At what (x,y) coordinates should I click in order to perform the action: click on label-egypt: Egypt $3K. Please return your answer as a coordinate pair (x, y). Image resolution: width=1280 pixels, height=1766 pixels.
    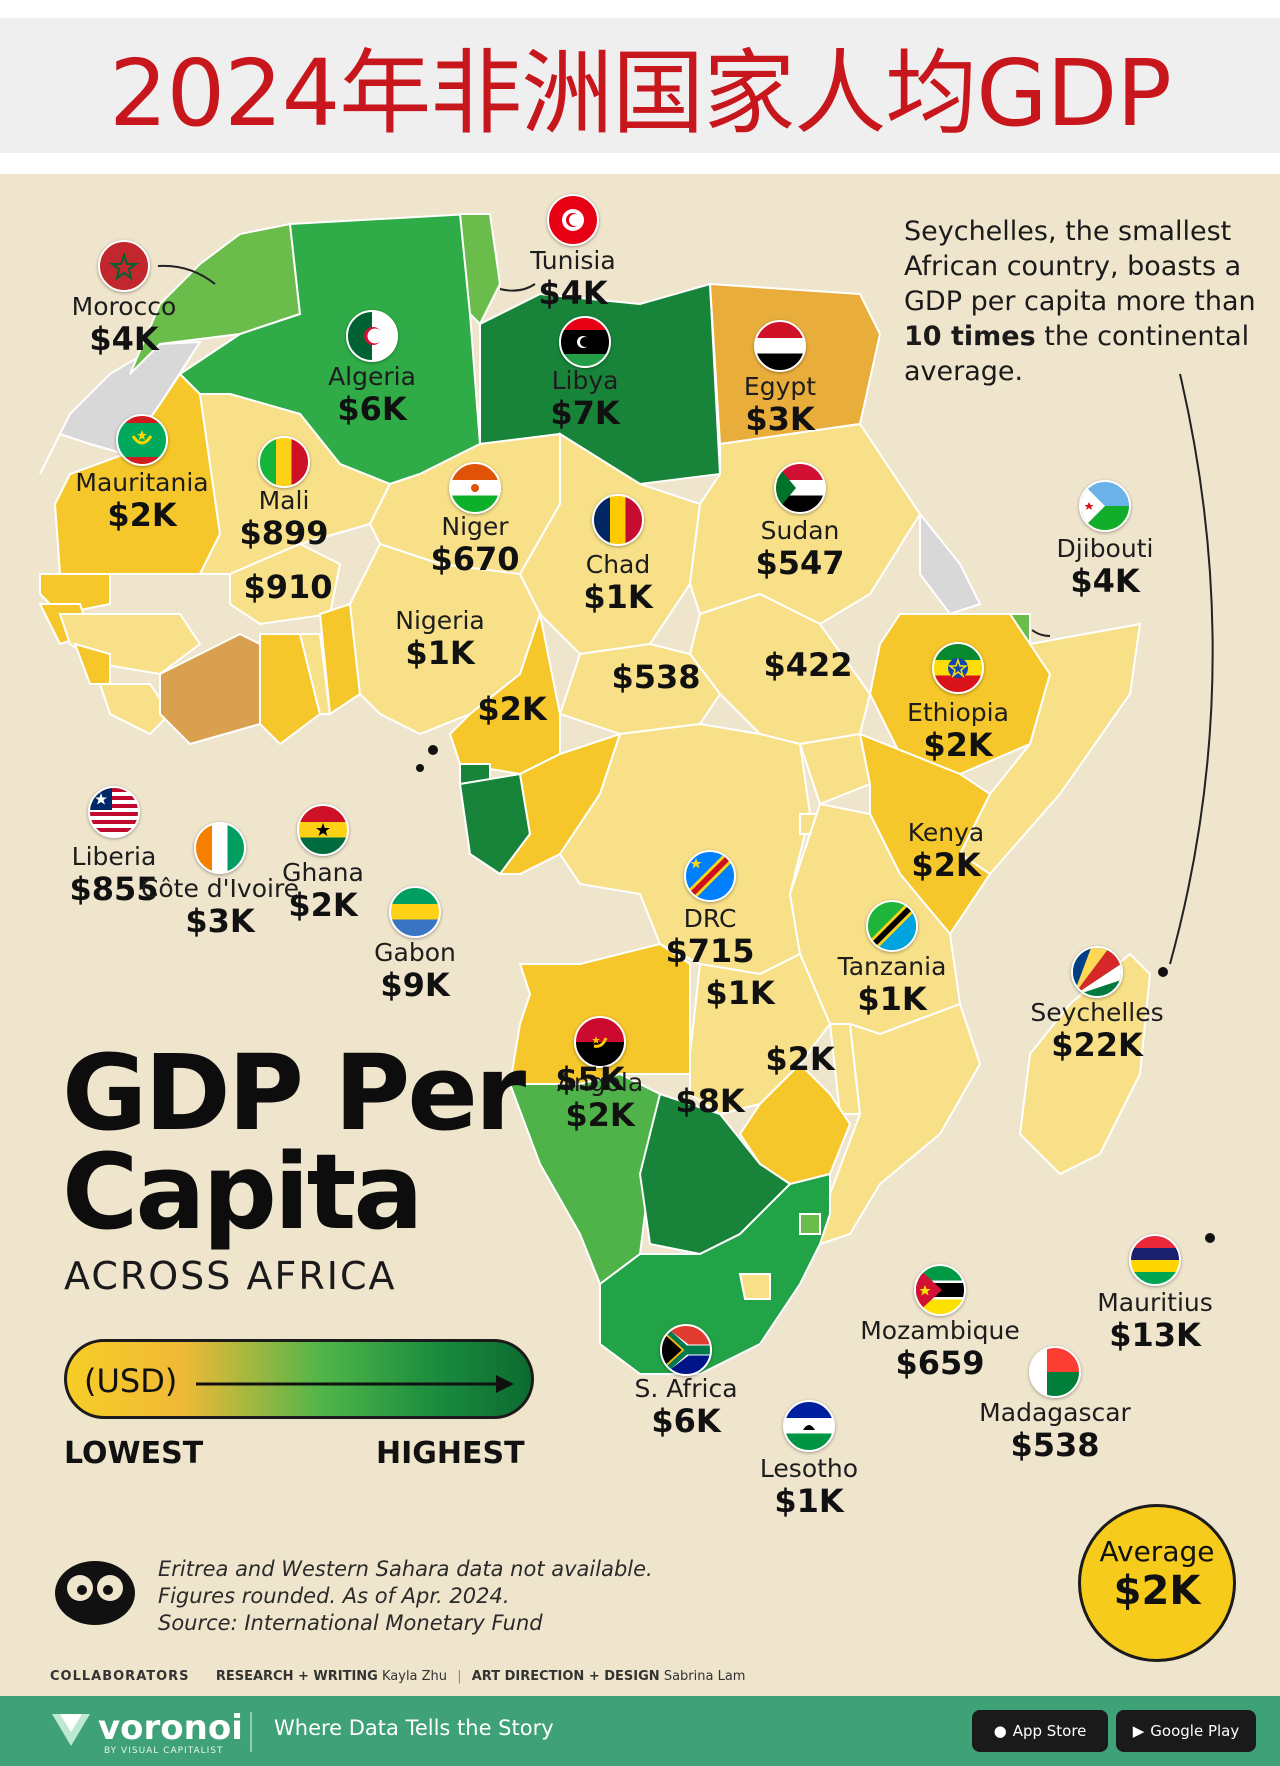
    Looking at the image, I should click on (780, 405).